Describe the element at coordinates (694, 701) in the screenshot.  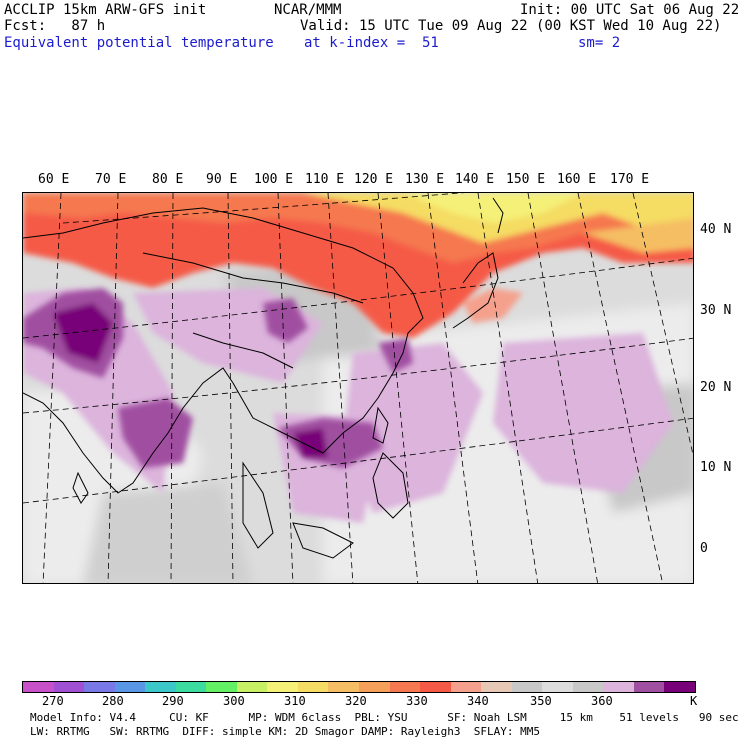
I see `colorbar-unit: K` at that location.